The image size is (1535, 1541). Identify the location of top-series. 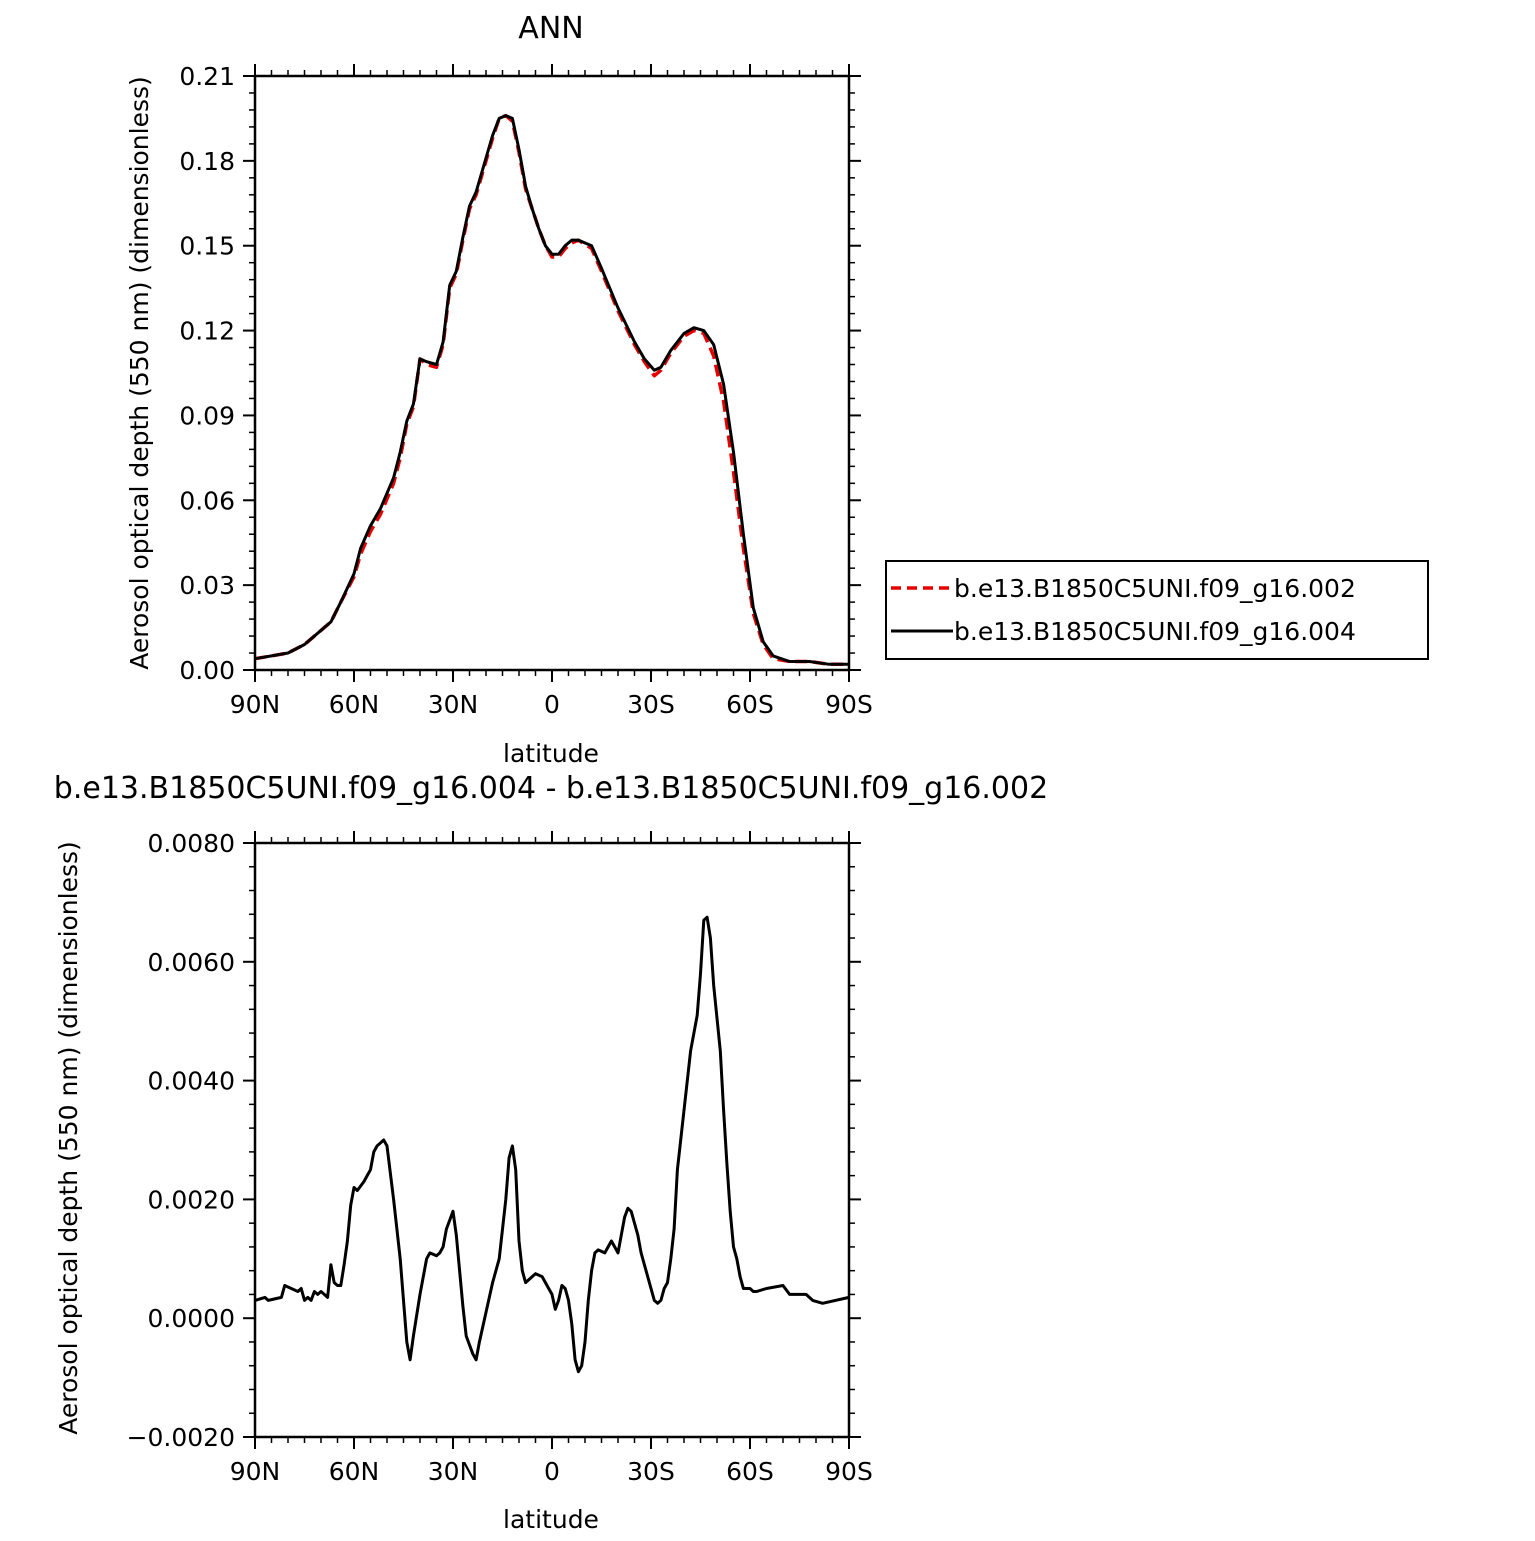
(551, 390).